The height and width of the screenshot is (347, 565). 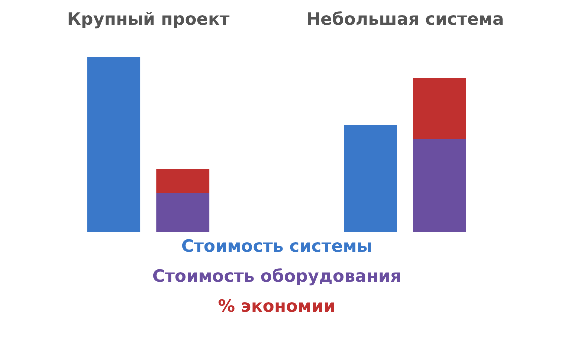 I want to click on text: Крупный проект, so click(x=148, y=20).